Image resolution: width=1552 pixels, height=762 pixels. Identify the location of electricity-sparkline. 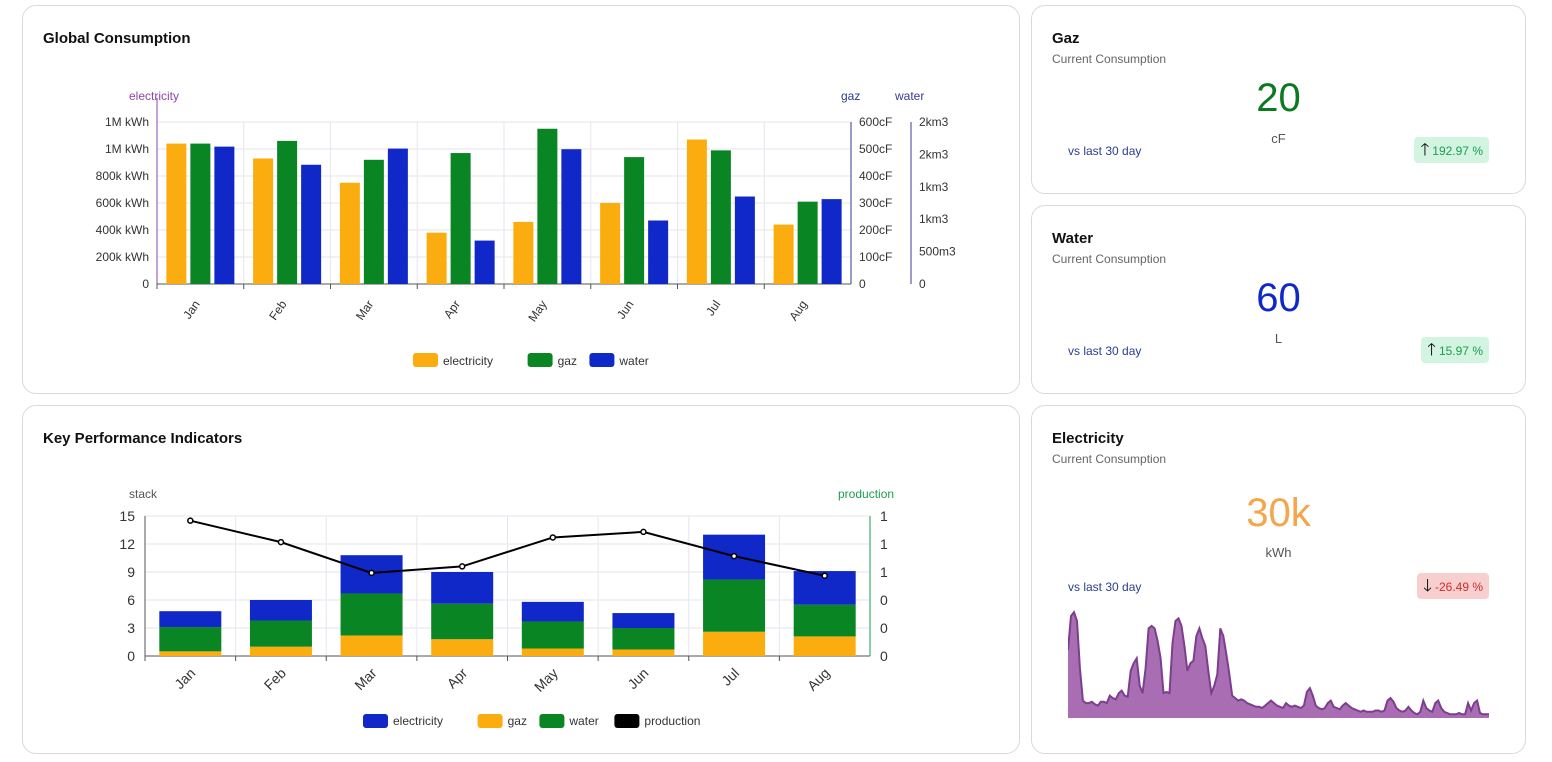
(1278, 664).